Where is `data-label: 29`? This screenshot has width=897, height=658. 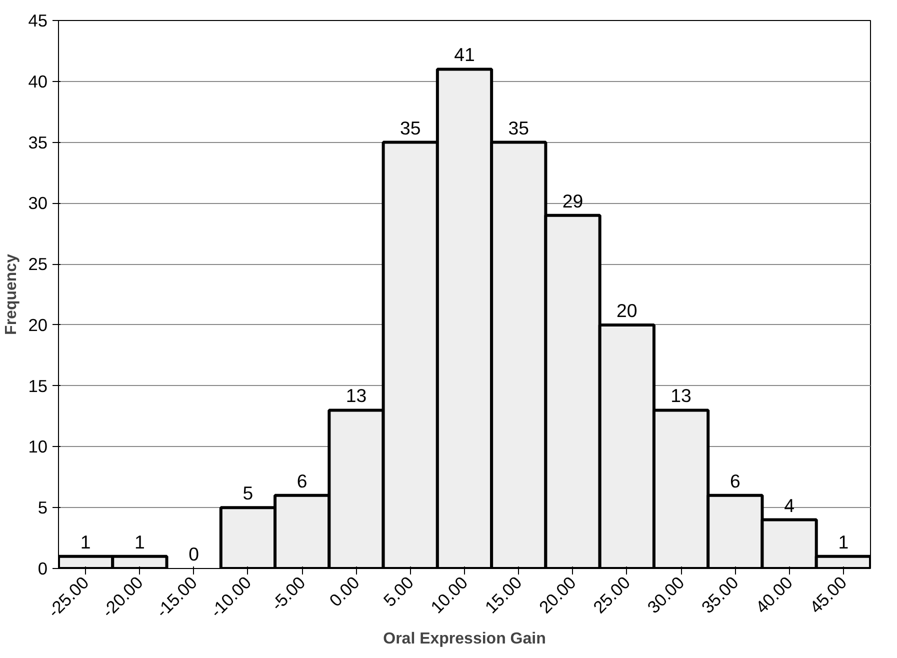 data-label: 29 is located at coordinates (573, 201).